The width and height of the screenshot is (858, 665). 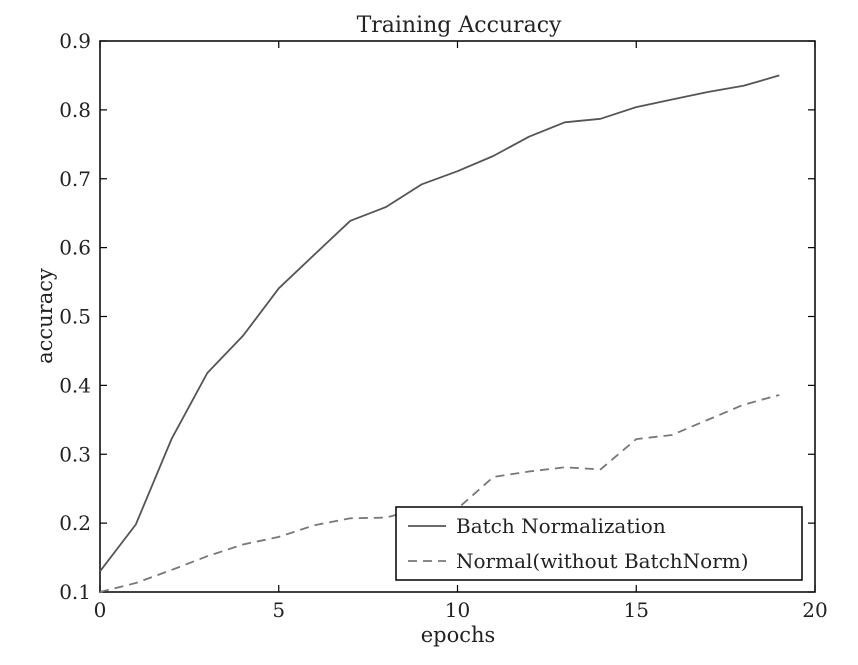 I want to click on y-axis-label: accuracy, so click(x=45, y=316).